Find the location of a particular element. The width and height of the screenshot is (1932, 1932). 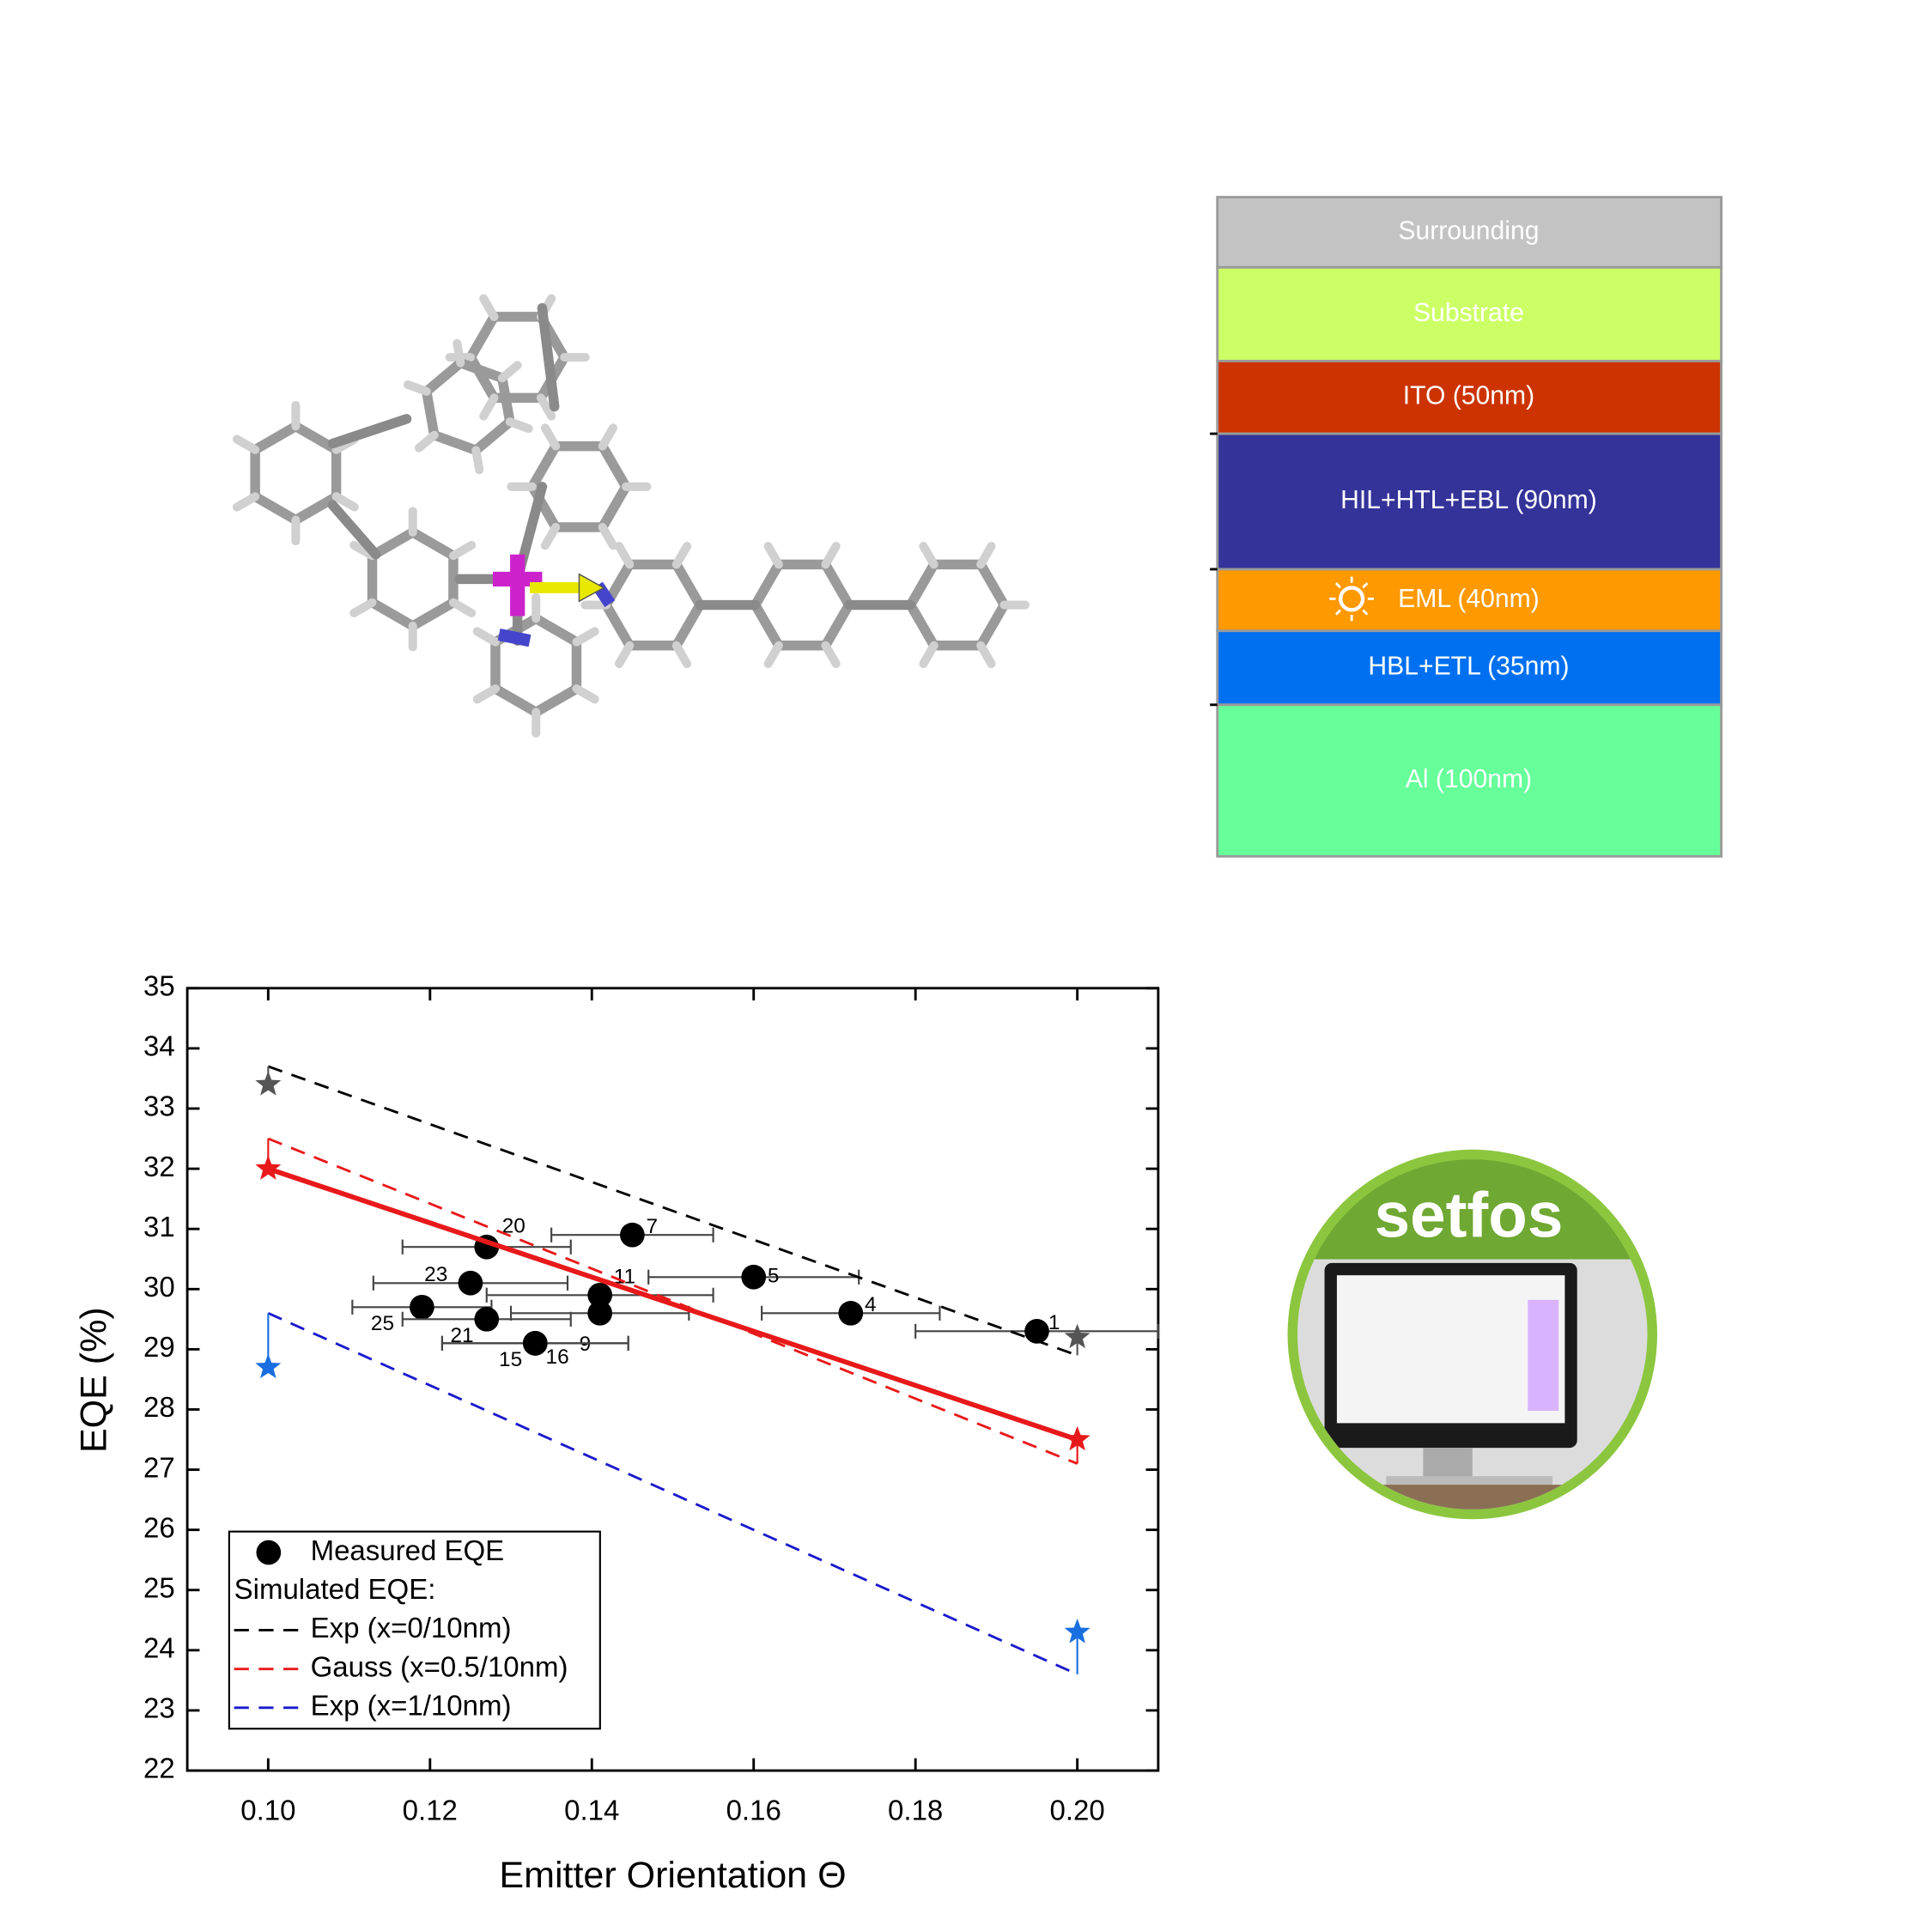

point-label: 5 is located at coordinates (774, 1276).